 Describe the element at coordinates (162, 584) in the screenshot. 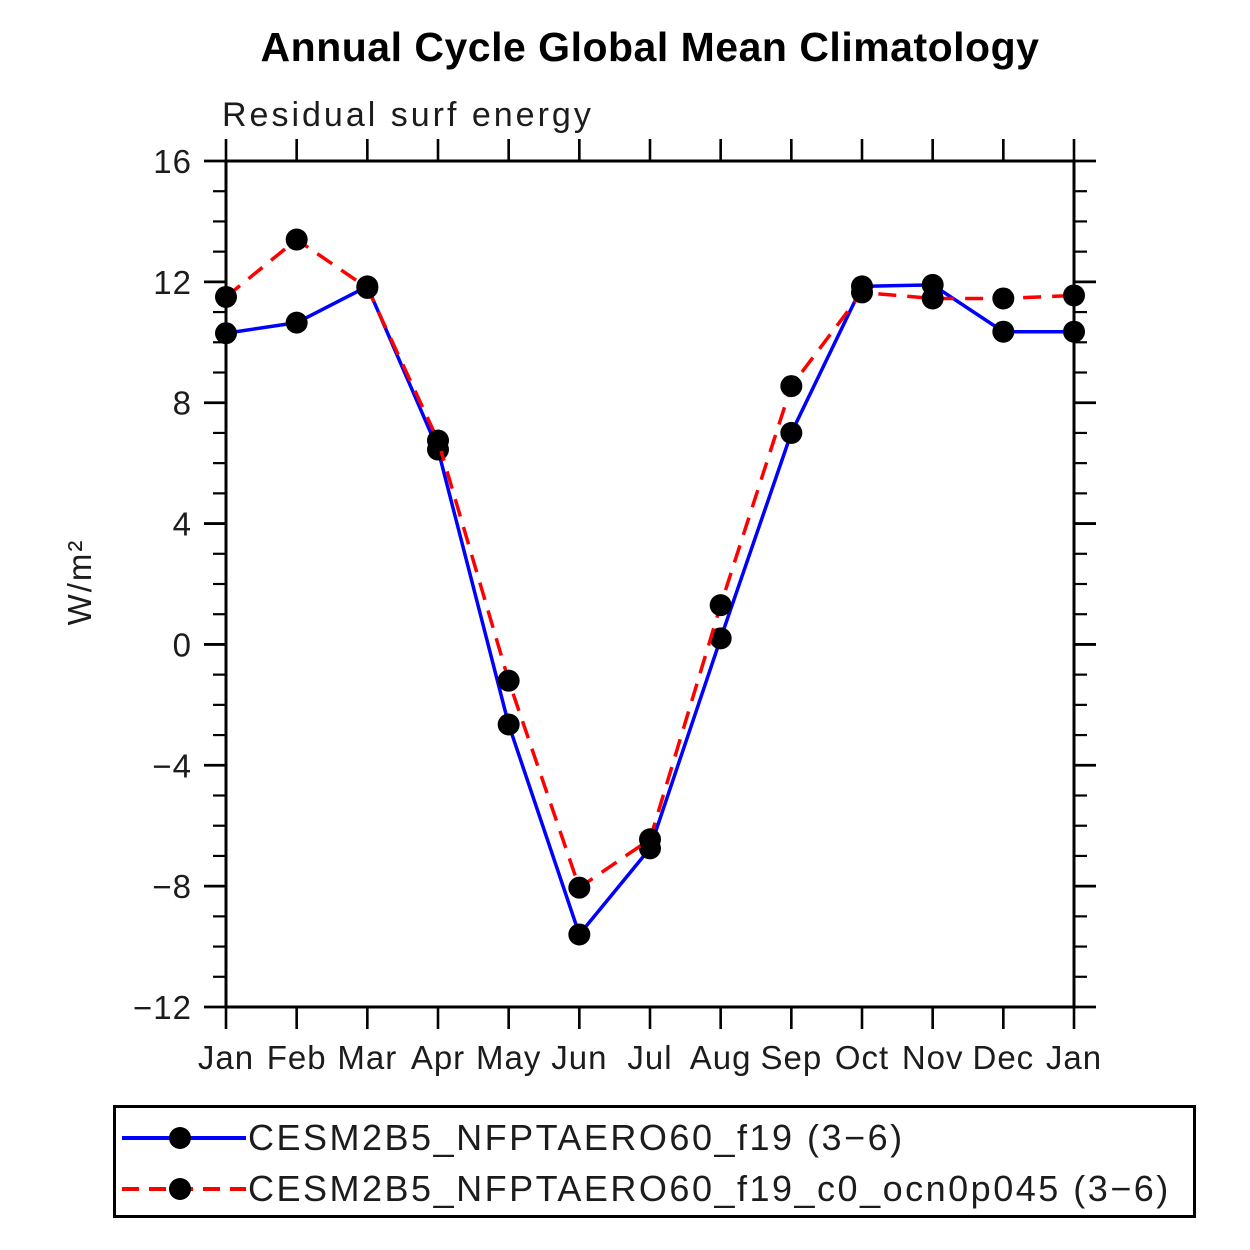

I see `y-tick-labels: 16 12 8 4 0 −4 −8 −12` at that location.